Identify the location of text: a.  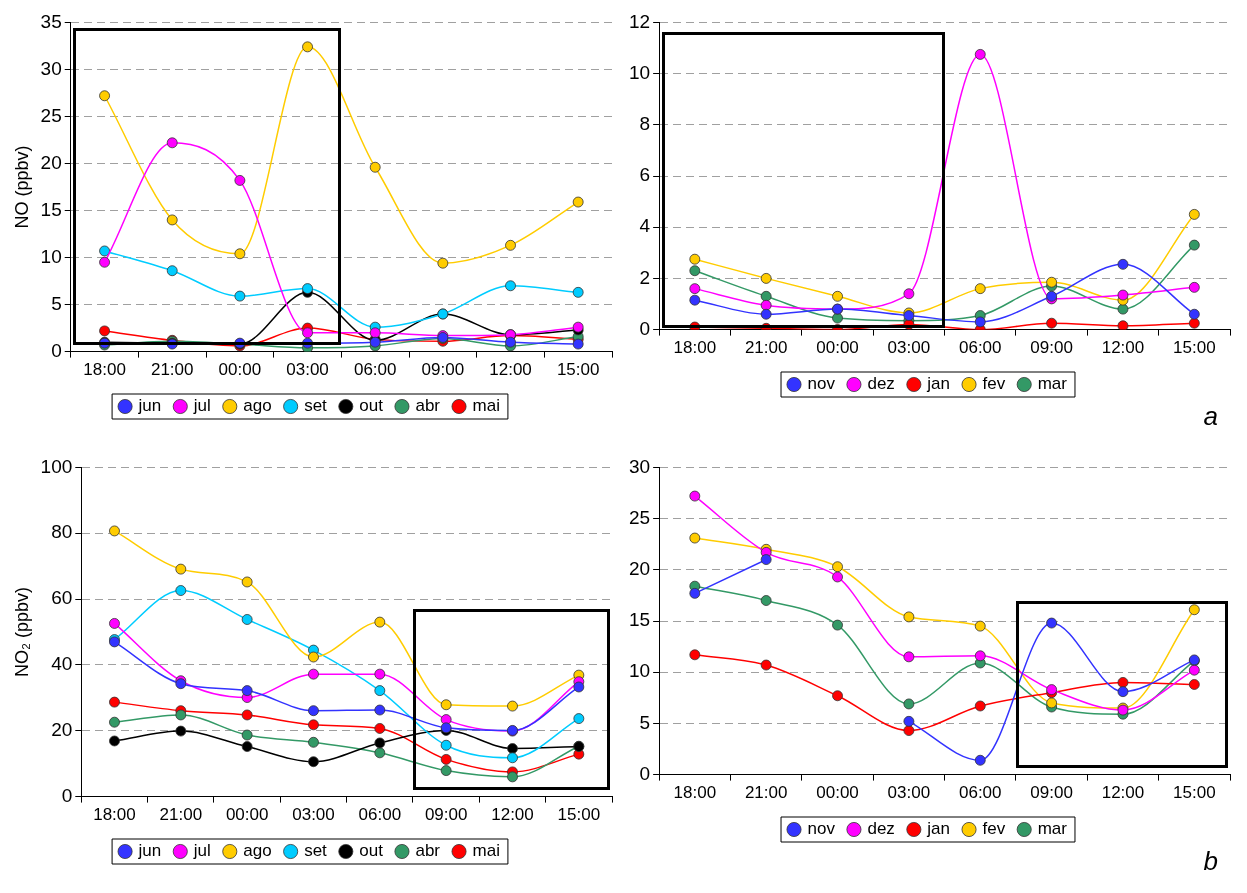
(1210, 416).